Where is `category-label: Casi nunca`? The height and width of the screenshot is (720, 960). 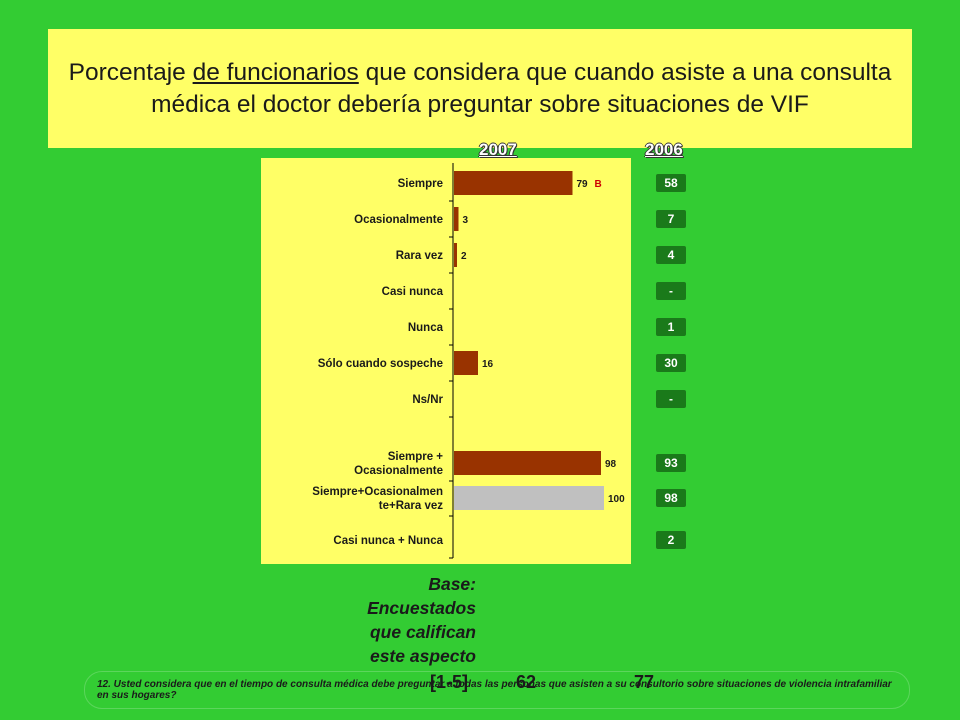
category-label: Casi nunca is located at coordinates (413, 292).